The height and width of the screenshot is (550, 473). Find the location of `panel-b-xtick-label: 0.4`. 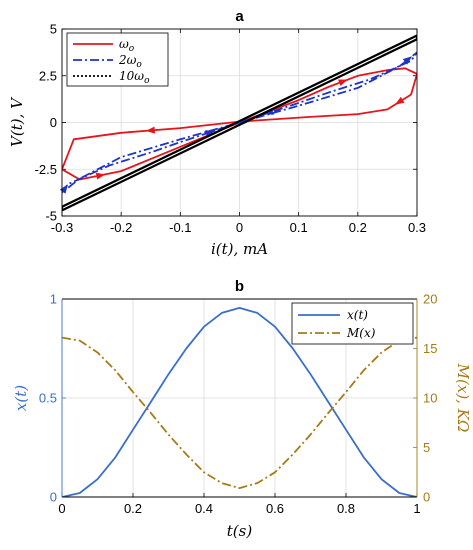

panel-b-xtick-label: 0.4 is located at coordinates (204, 508).